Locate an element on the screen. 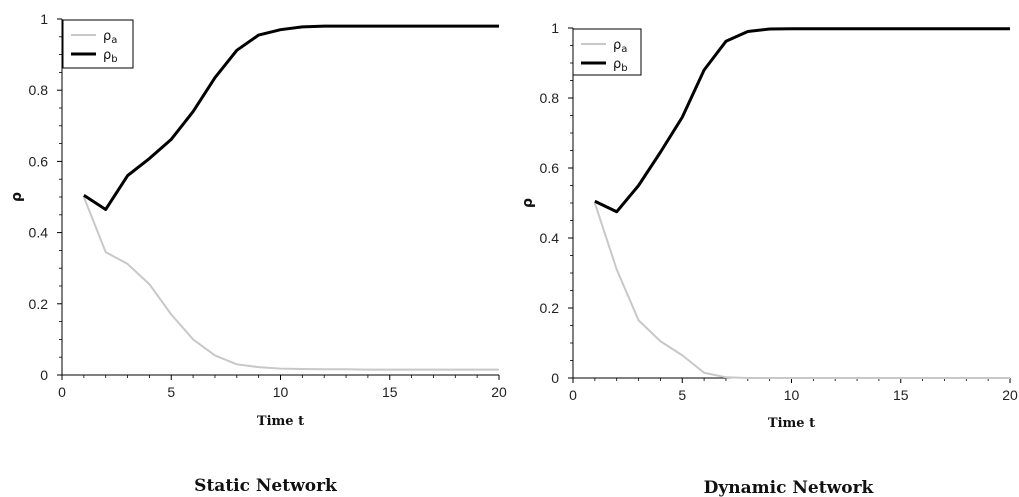 This screenshot has height=497, width=1019. chart-caption: Static Network is located at coordinates (266, 486).